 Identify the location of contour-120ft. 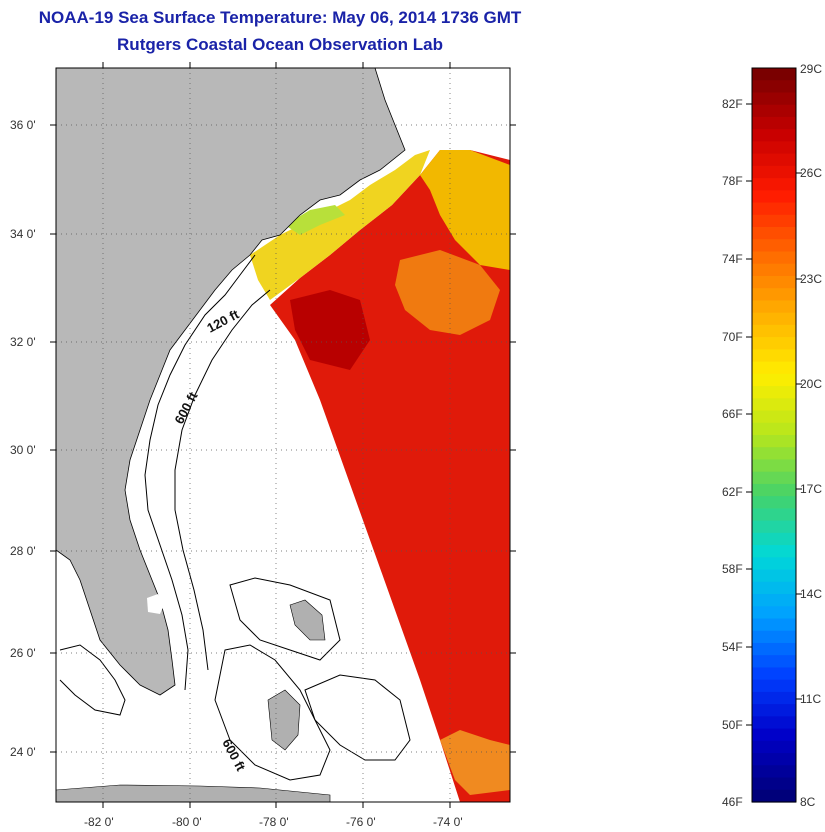
(200, 472).